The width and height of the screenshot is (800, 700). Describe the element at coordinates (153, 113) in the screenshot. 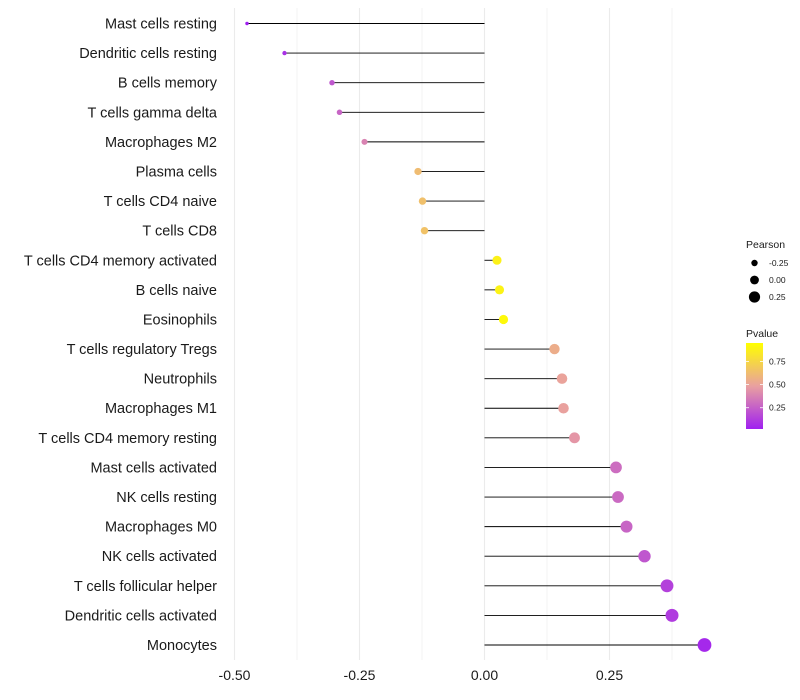

I see `category-label: T cells gamma delta` at that location.